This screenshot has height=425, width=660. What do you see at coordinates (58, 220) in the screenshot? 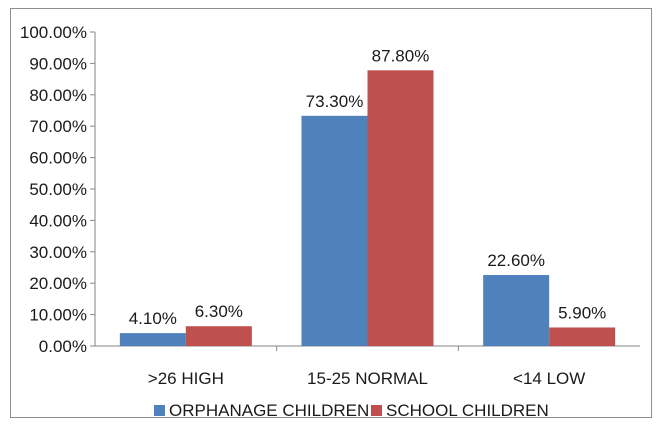
I see `y-tick-label: 40.00%` at bounding box center [58, 220].